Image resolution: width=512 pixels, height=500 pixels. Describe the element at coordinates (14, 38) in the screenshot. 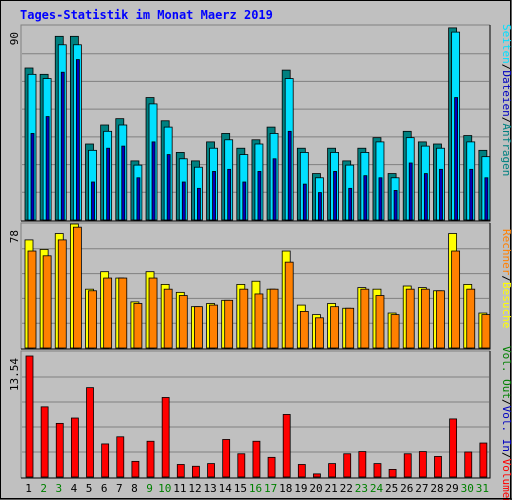

I see `requests-ymax-label: 90` at that location.